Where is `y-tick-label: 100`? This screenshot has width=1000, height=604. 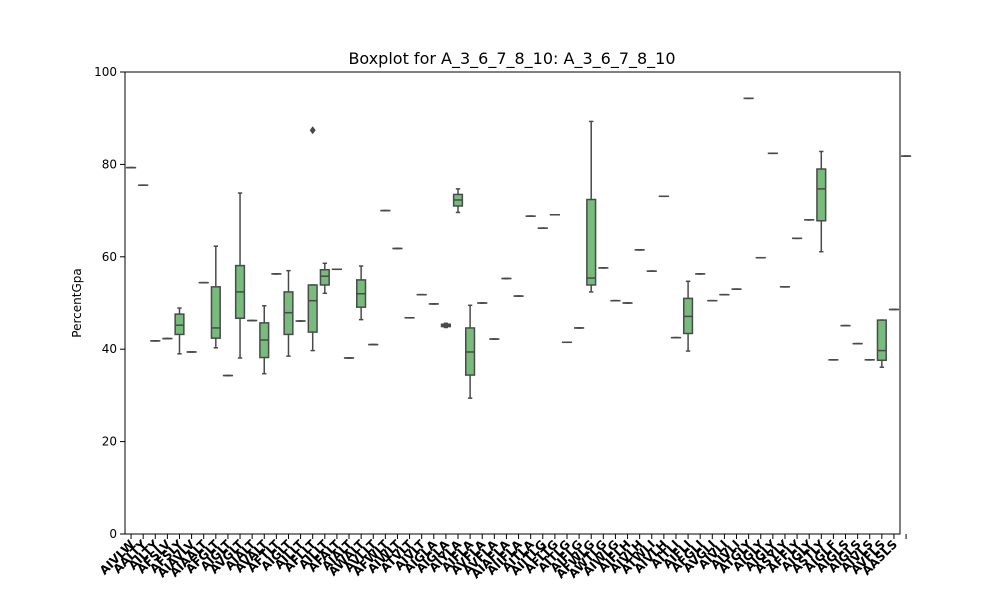
y-tick-label: 100 is located at coordinates (105, 72).